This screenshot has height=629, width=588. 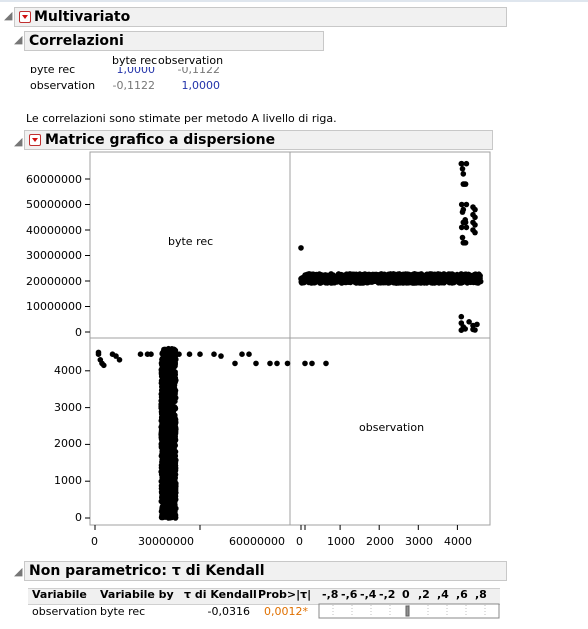 I want to click on y-tick-label: 30000000, so click(x=54, y=255).